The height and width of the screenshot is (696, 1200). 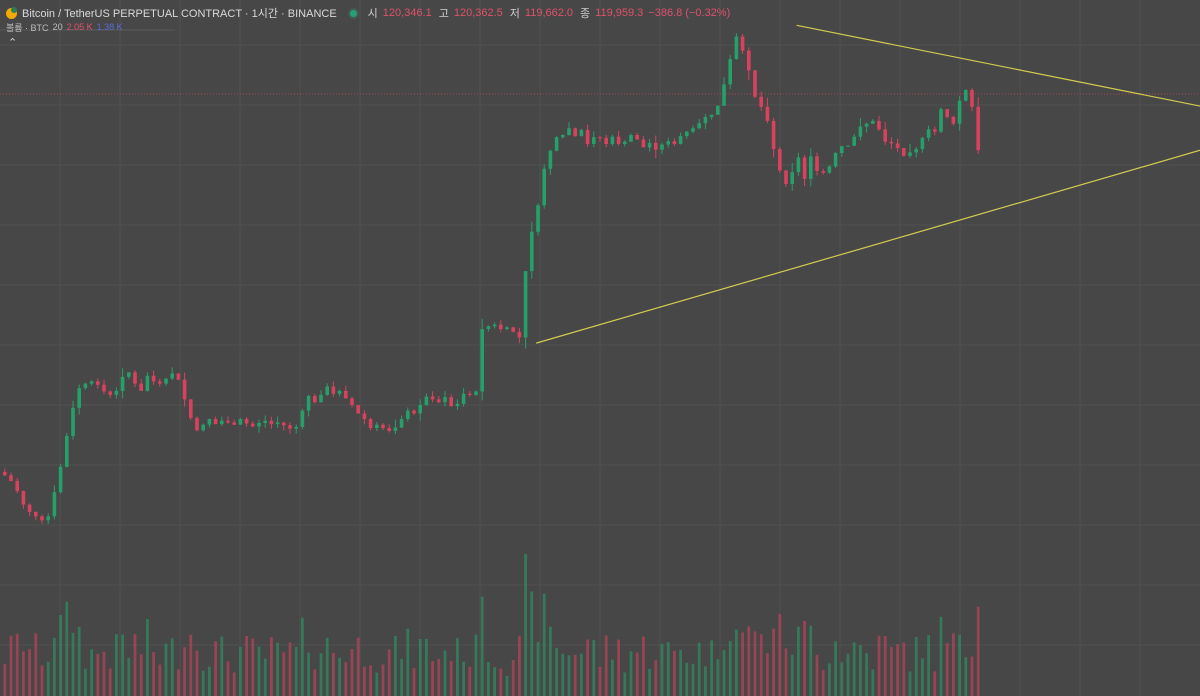 What do you see at coordinates (109, 27) in the screenshot?
I see `volume-ma-value: 1.38 K` at bounding box center [109, 27].